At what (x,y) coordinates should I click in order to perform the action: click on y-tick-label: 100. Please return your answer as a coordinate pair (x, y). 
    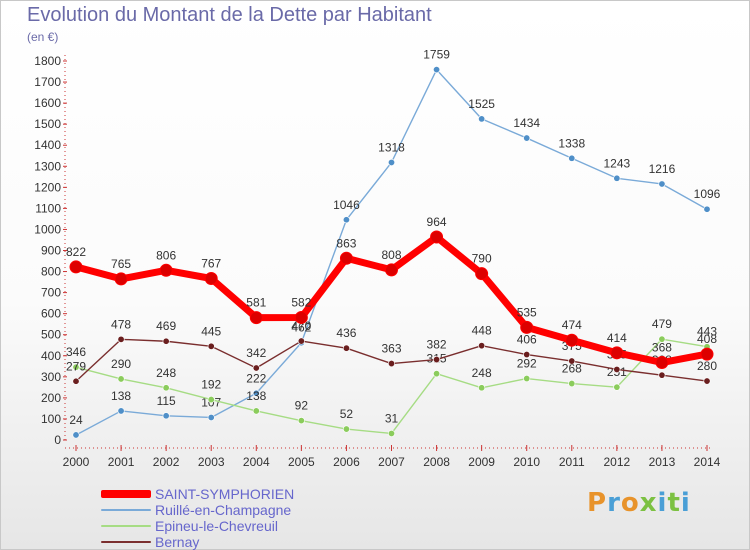
    Looking at the image, I should click on (51, 419).